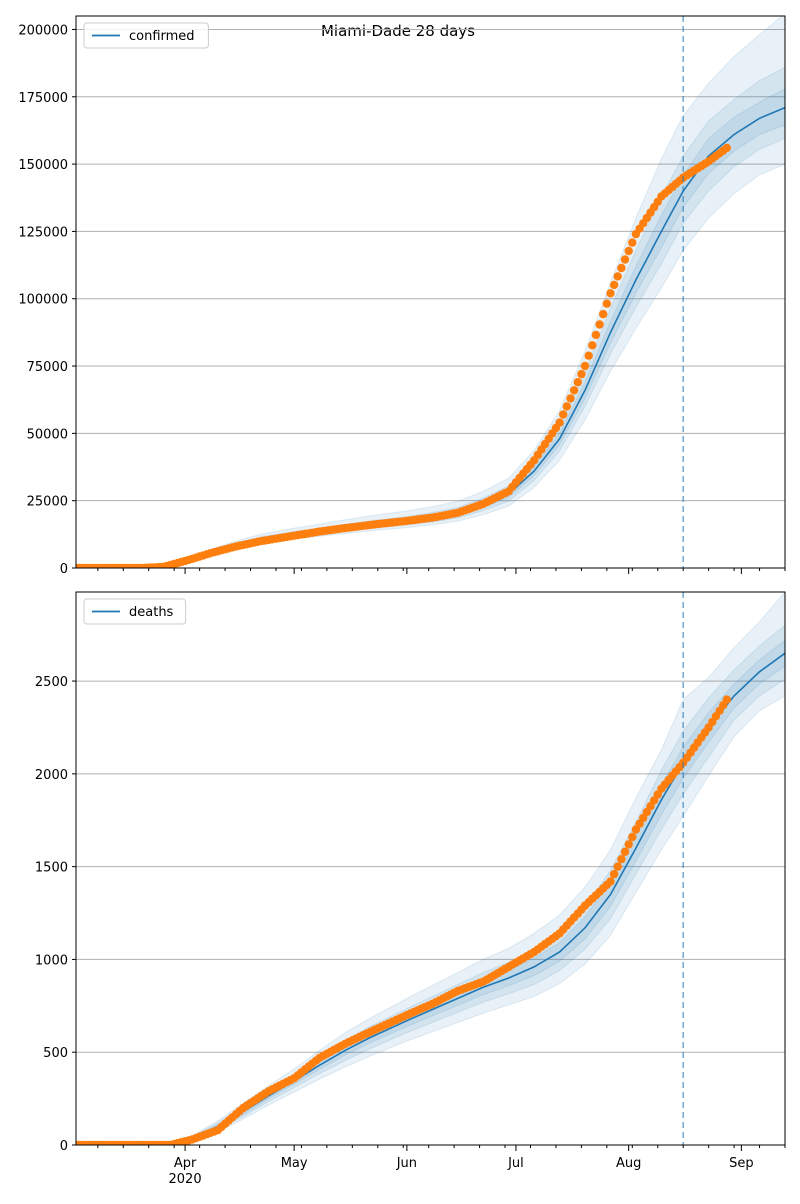 This screenshot has height=1204, width=800. What do you see at coordinates (47, 434) in the screenshot?
I see `y-tick-label: 50000` at bounding box center [47, 434].